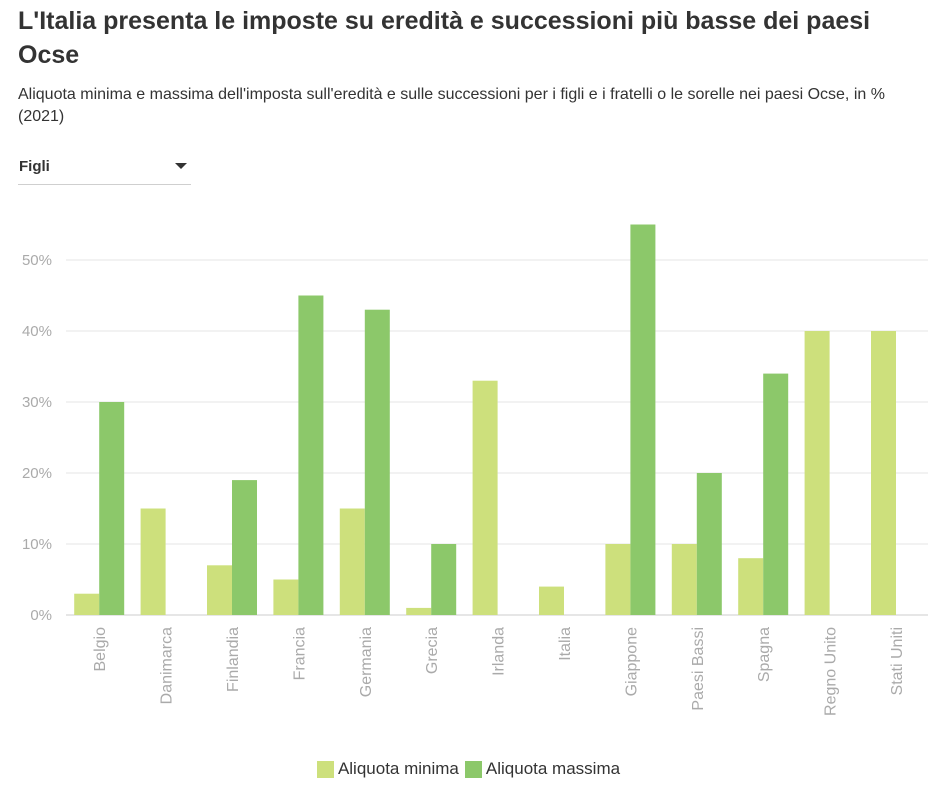  What do you see at coordinates (553, 768) in the screenshot?
I see `legend-label-massima: Aliquota massima` at bounding box center [553, 768].